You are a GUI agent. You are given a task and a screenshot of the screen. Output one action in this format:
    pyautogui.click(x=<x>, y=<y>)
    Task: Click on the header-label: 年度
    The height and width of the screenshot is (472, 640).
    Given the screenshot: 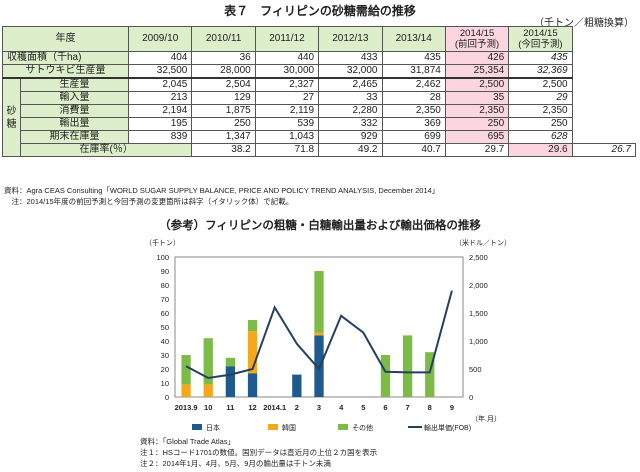 What is the action you would take?
    pyautogui.click(x=65, y=39)
    